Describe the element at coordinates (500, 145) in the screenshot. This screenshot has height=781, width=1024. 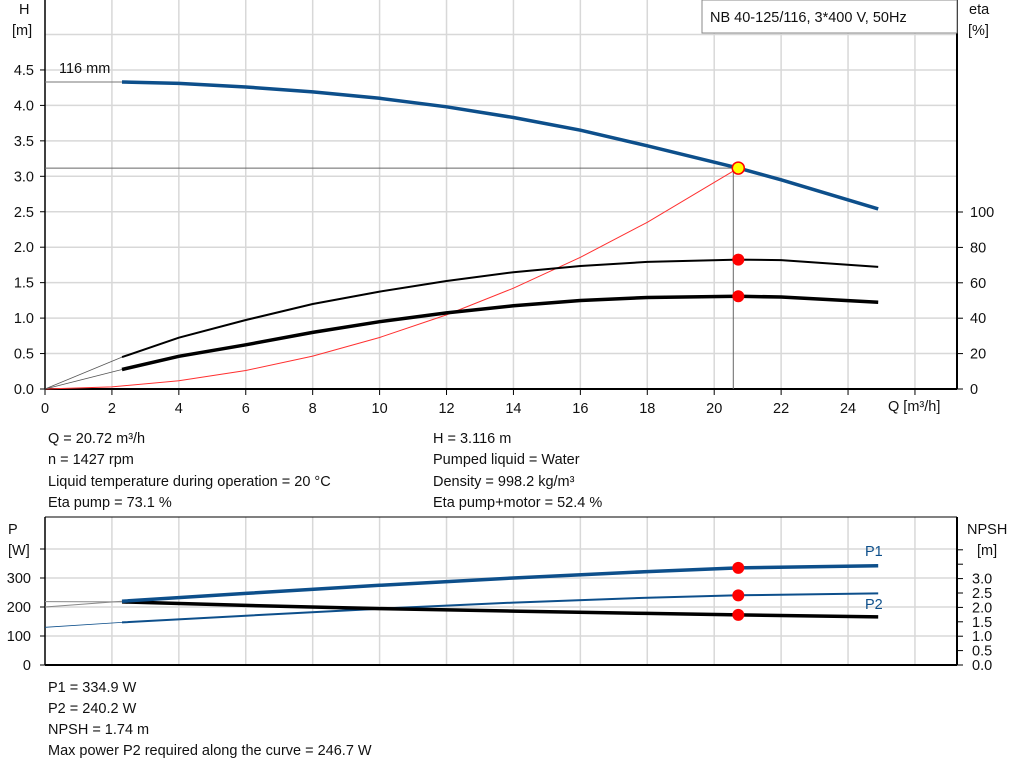
I see `head-curve` at that location.